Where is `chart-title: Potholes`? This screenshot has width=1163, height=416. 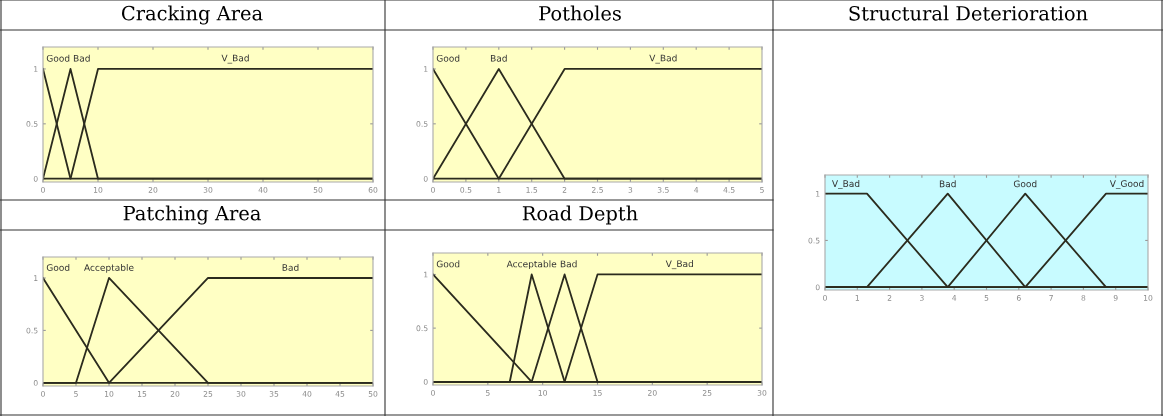 chart-title: Potholes is located at coordinates (580, 13).